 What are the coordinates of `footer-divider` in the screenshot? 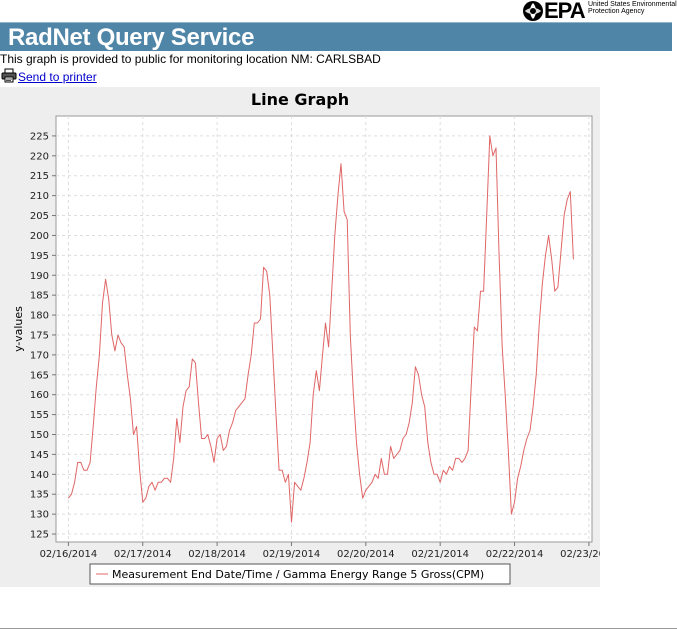 It's located at (338, 628).